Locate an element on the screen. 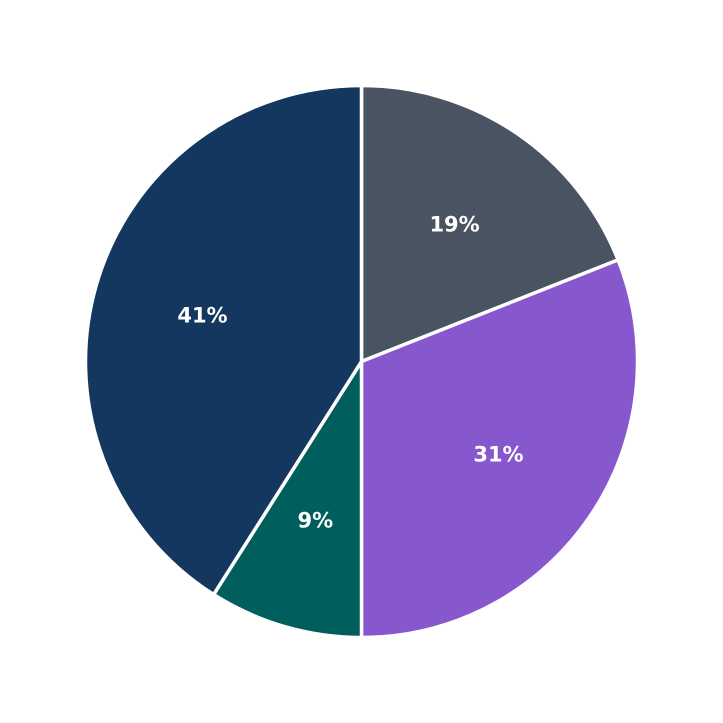  pie-slice-label-0: 19% is located at coordinates (454, 225).